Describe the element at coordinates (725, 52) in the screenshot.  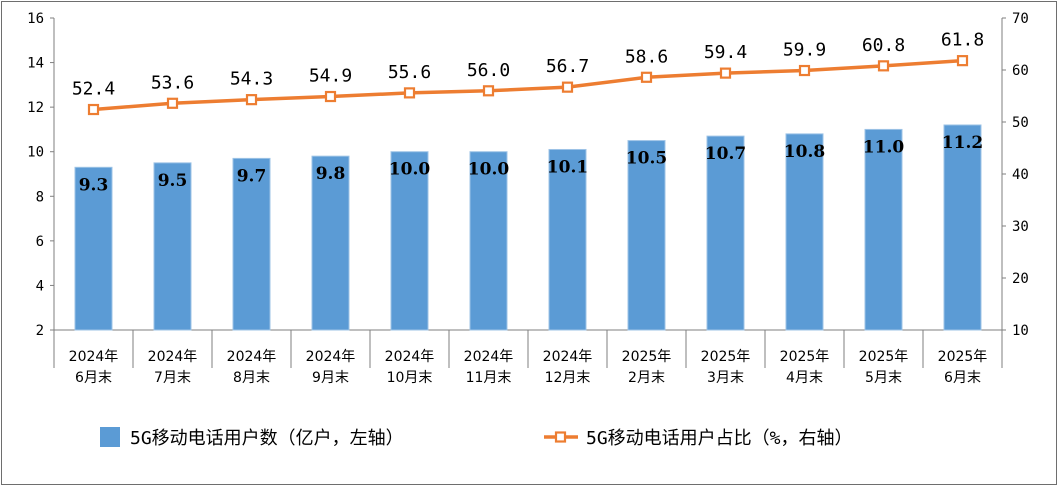
I see `line-value-label: 59.4` at that location.